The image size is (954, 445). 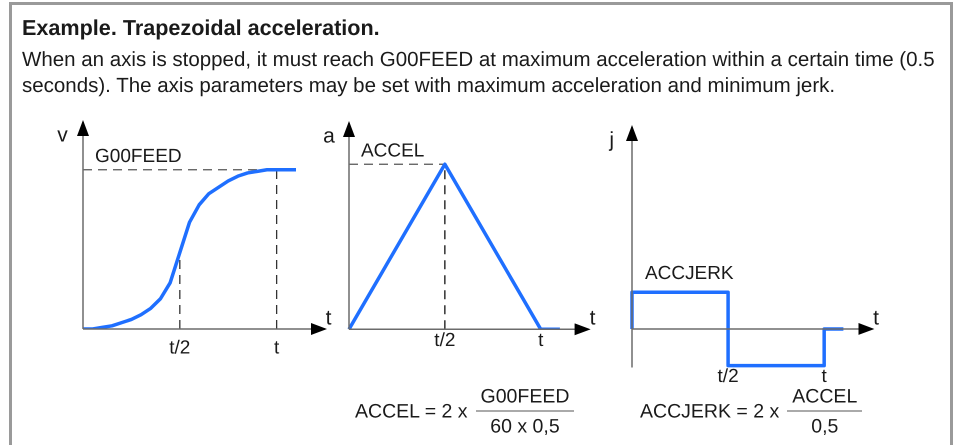 I want to click on ref-line-label: ACCEL, so click(x=392, y=151).